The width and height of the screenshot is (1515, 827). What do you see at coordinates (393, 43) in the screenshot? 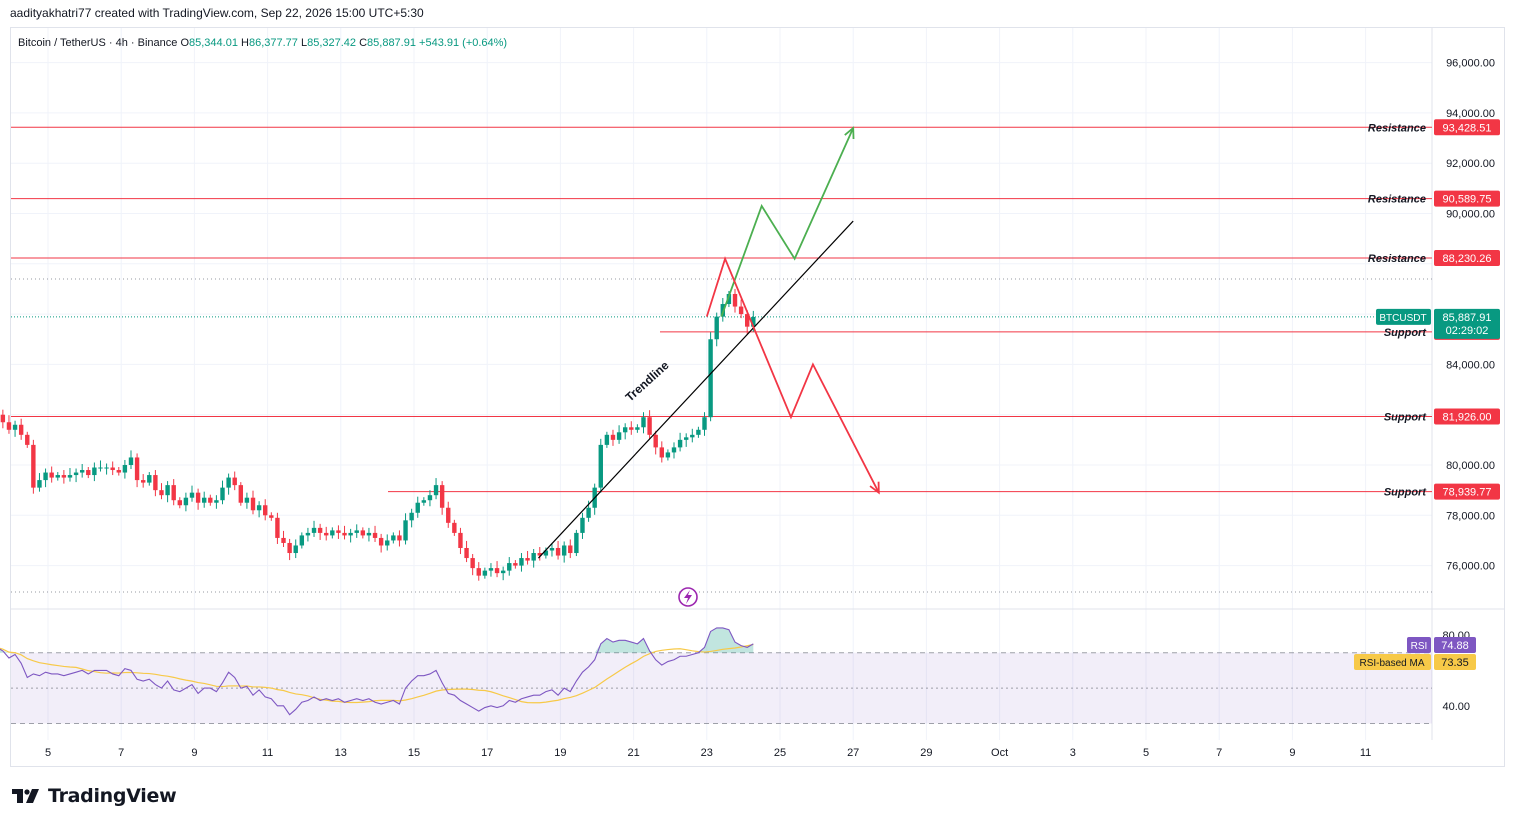
I see `legend-part: 85,887.91` at bounding box center [393, 43].